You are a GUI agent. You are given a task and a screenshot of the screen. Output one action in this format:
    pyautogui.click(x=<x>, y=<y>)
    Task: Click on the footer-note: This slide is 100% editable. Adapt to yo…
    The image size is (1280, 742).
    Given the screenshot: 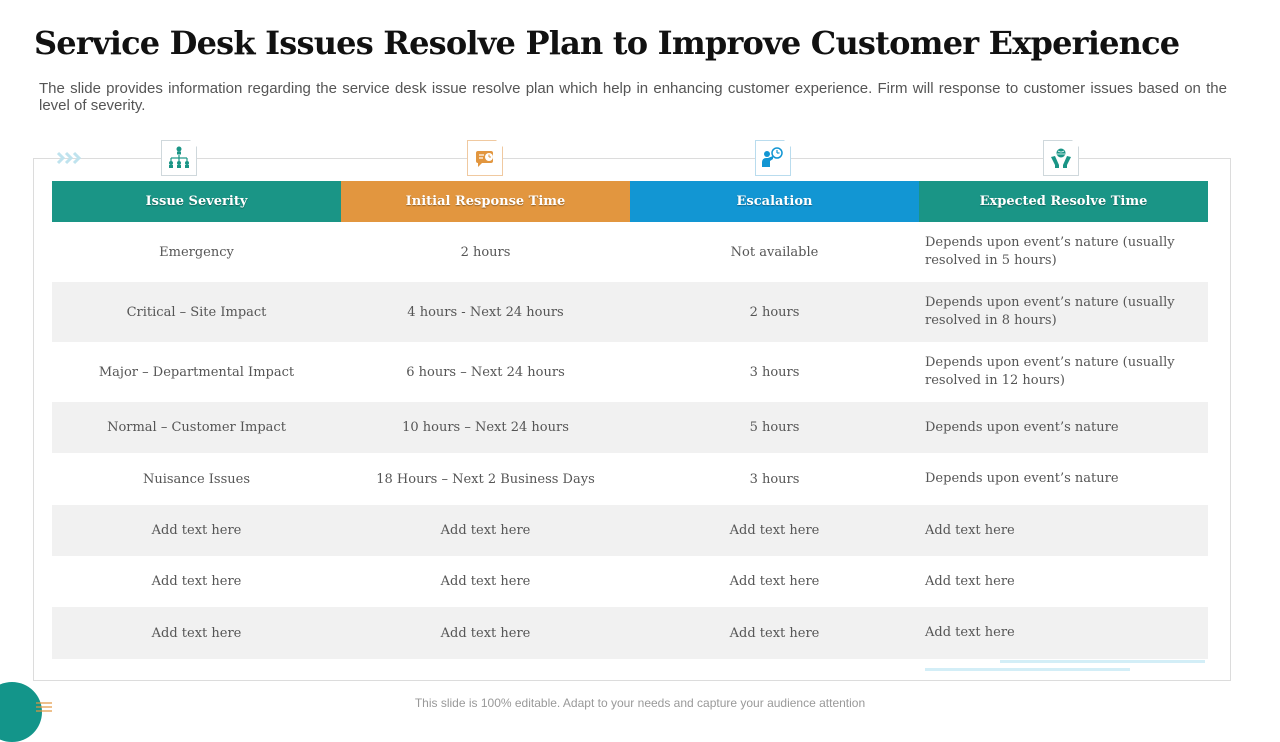 What is the action you would take?
    pyautogui.click(x=640, y=703)
    